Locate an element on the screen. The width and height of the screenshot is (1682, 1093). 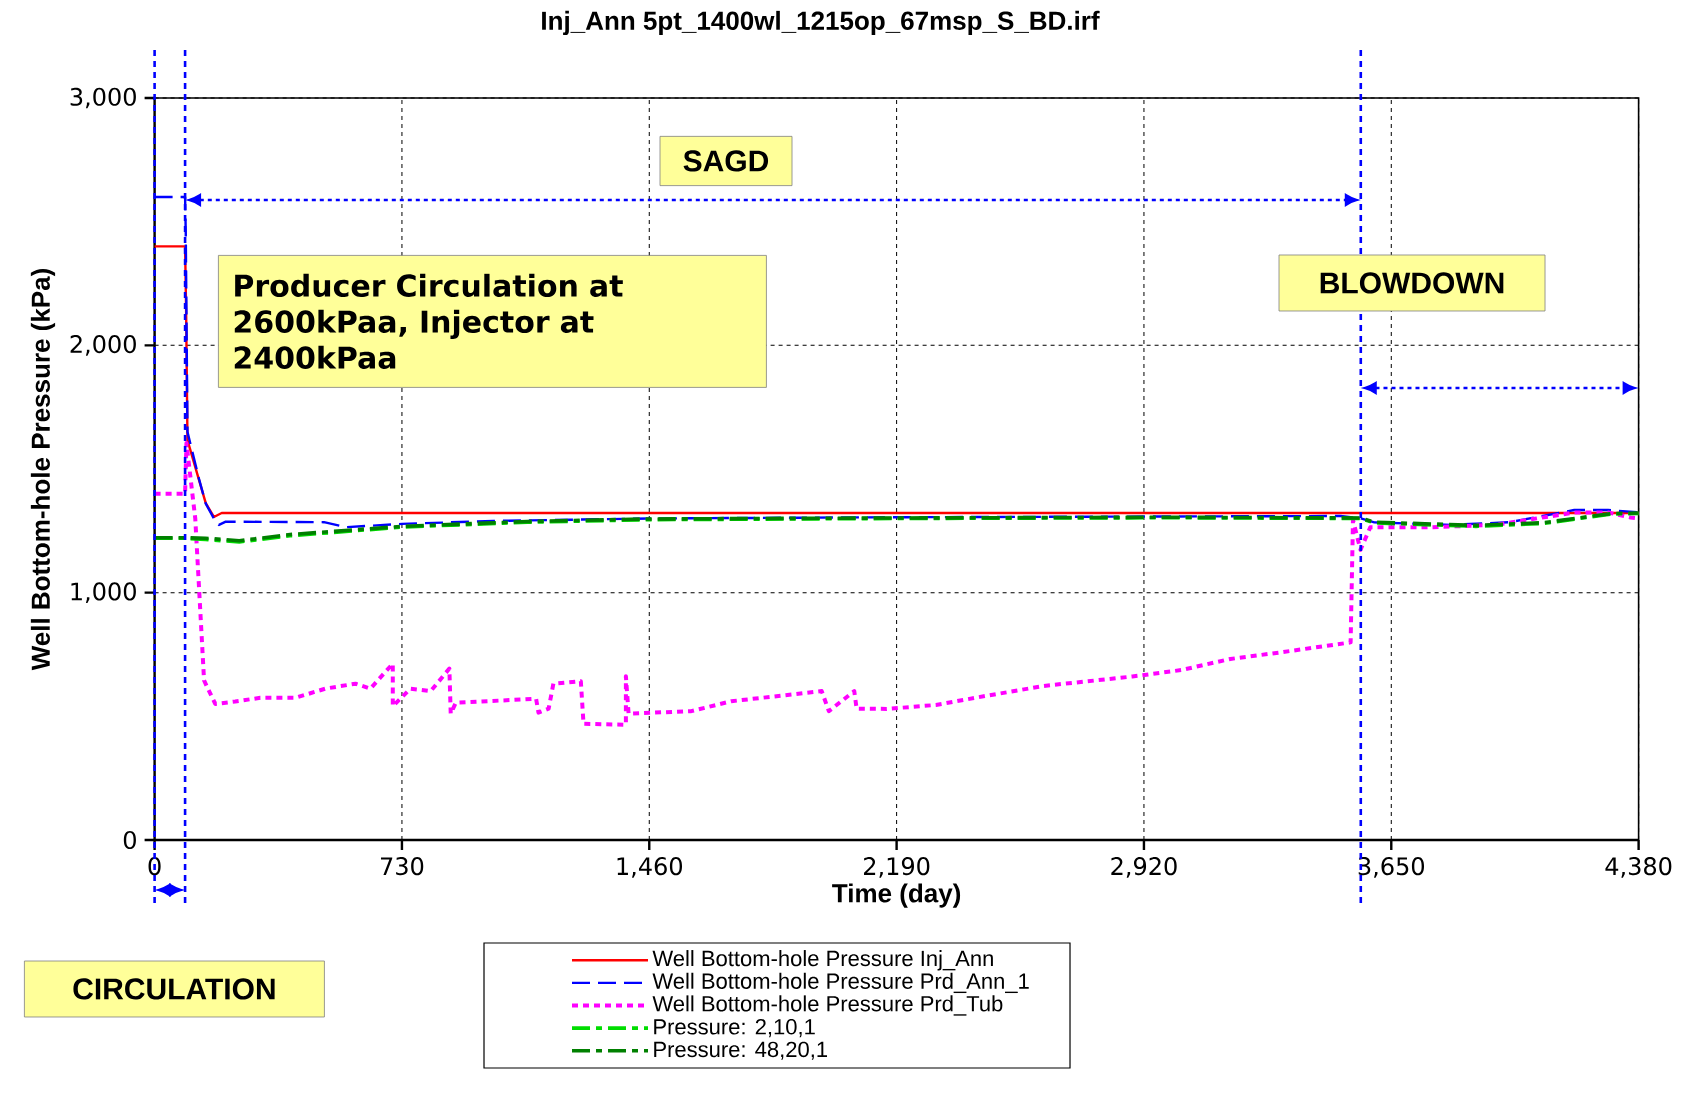
legend-label: Pressure: 2,10,1 is located at coordinates (734, 1028).